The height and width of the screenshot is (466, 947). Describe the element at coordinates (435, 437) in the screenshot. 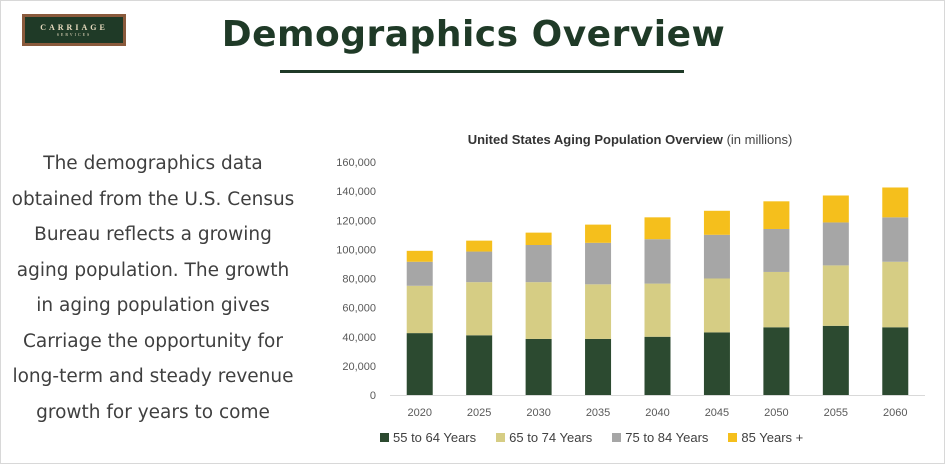

I see `legend-label: 55 to 64 Years` at that location.